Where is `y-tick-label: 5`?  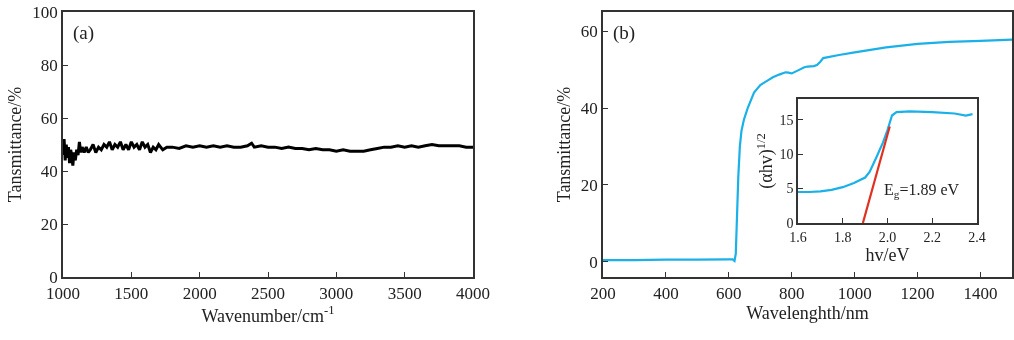 y-tick-label: 5 is located at coordinates (790, 189).